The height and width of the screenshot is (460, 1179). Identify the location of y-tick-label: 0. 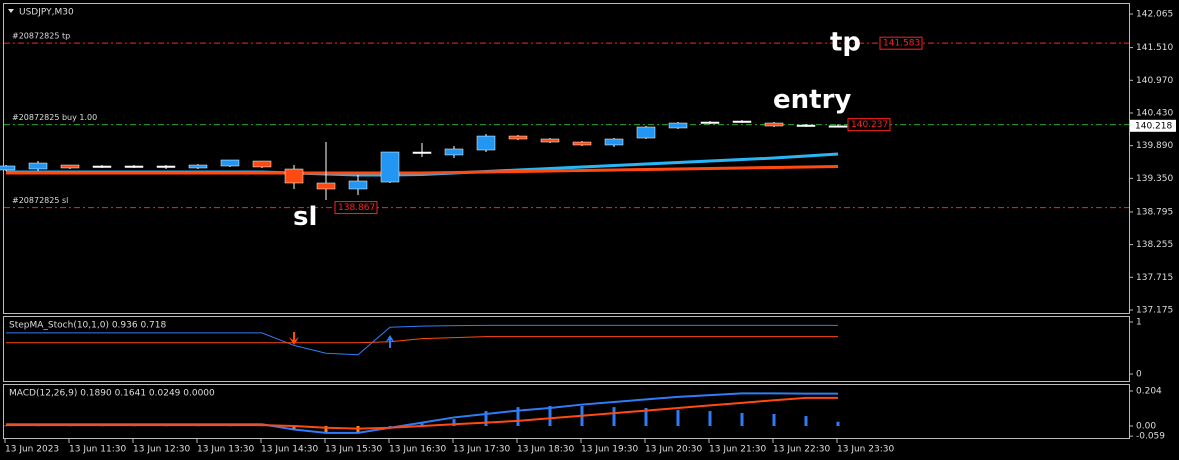
(1139, 375).